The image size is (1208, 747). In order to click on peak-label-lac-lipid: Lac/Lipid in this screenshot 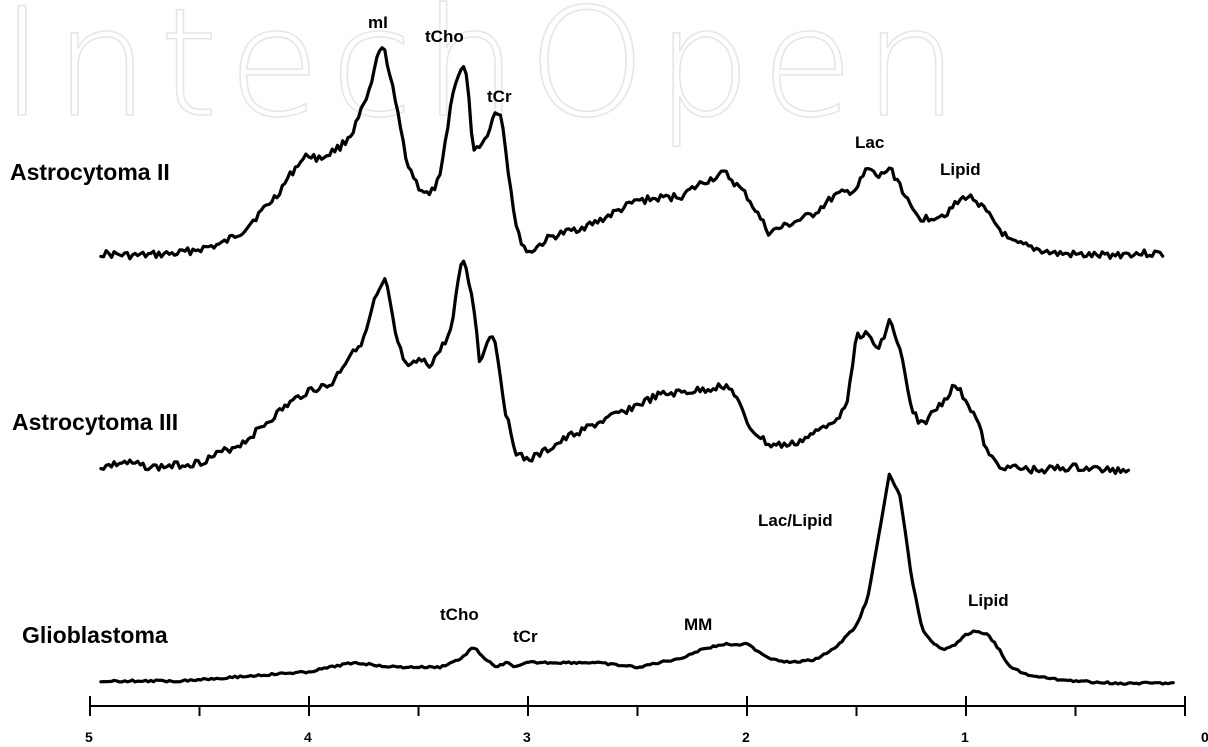, I will do `click(795, 520)`.